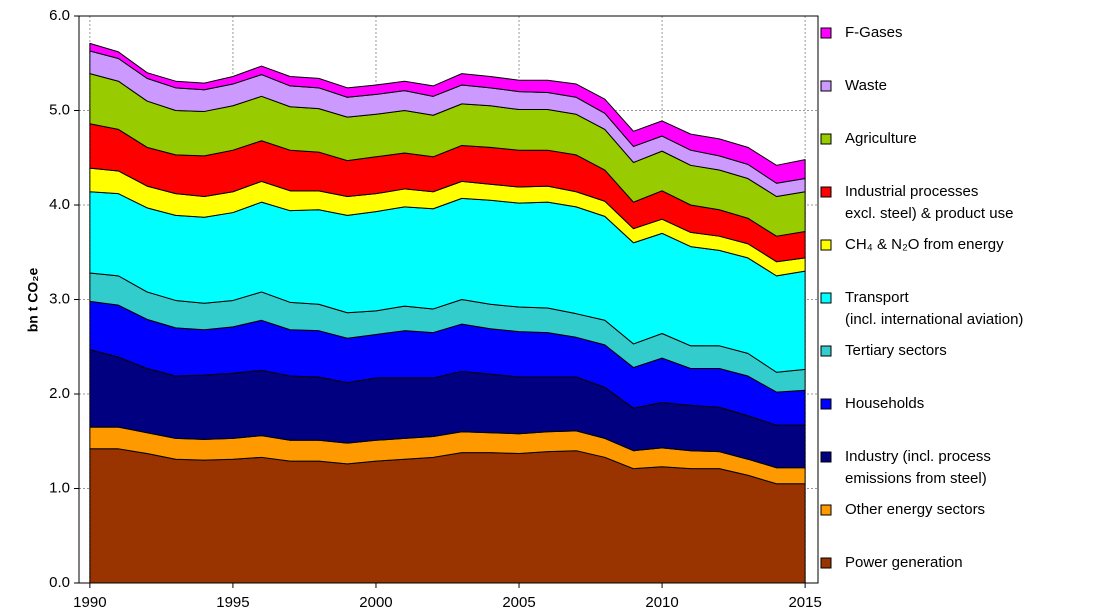 The height and width of the screenshot is (616, 1104). I want to click on y-tick-label: 3.0, so click(59, 298).